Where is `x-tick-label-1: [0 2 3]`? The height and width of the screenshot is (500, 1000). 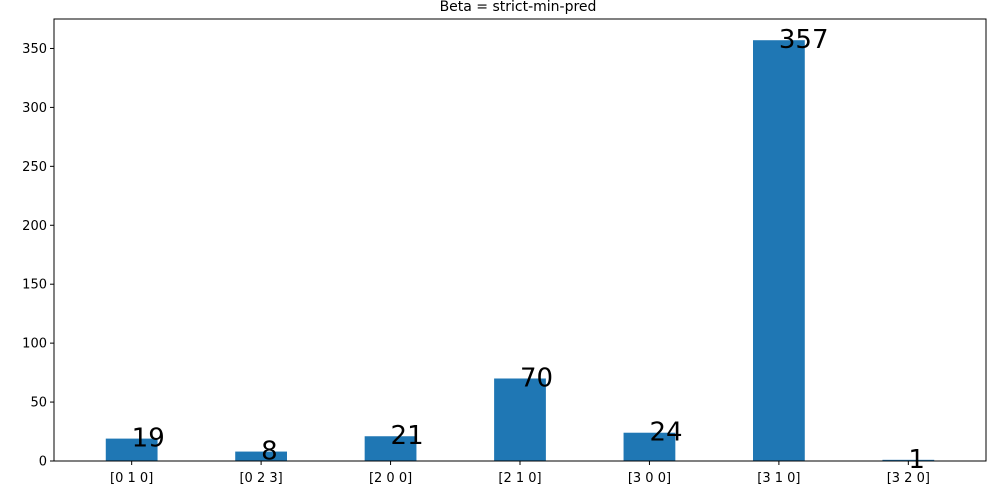 x-tick-label-1: [0 2 3] is located at coordinates (260, 478).